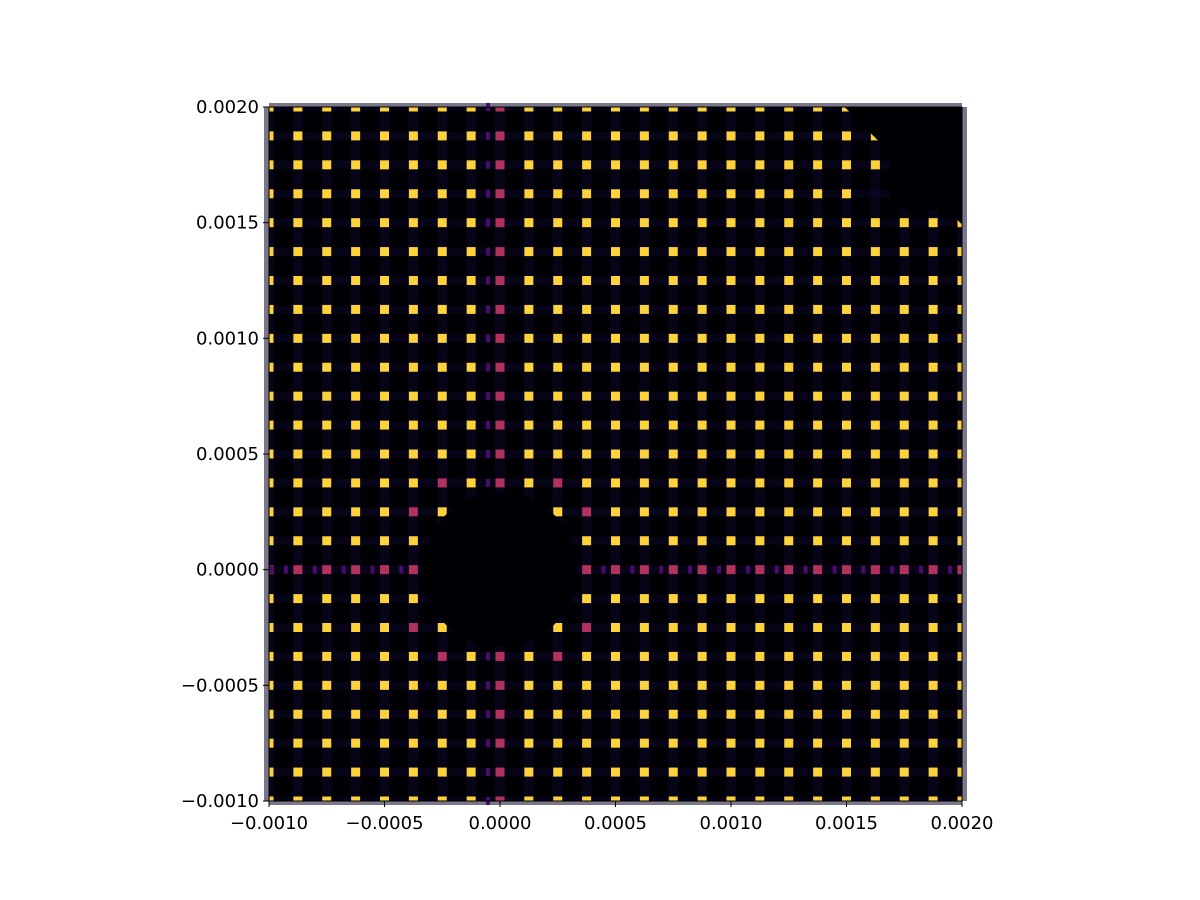  Describe the element at coordinates (731, 823) in the screenshot. I see `x-tick-label: 0.0010` at that location.